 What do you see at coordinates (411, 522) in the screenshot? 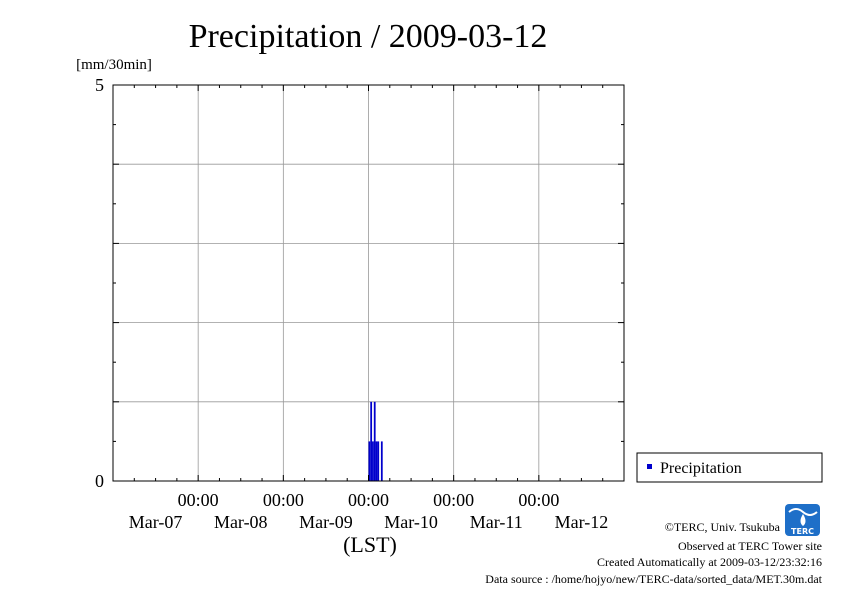
I see `x-day-label: Mar-10` at bounding box center [411, 522].